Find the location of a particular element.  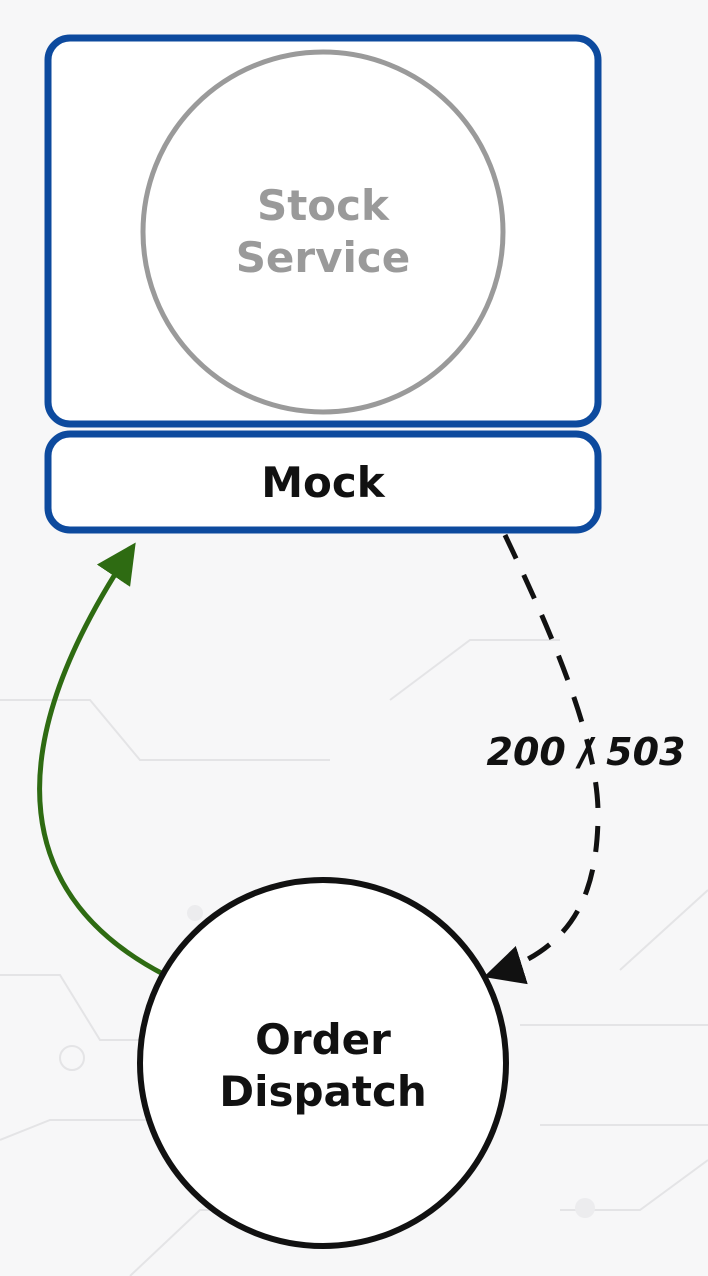

order-dispatch-label-line2: Dispatch is located at coordinates (323, 1091).